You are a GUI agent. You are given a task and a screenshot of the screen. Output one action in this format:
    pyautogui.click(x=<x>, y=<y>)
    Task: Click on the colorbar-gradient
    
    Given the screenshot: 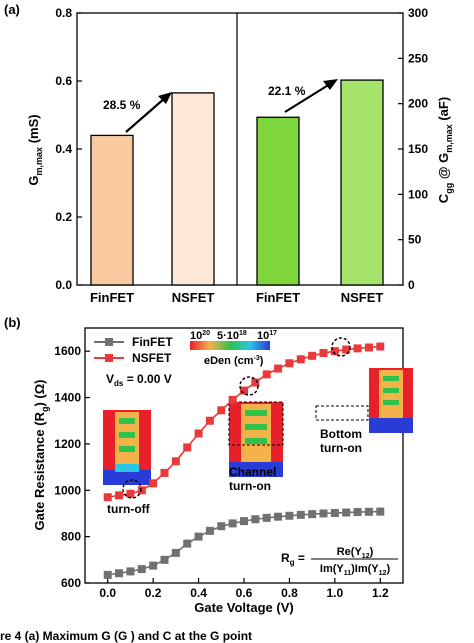 What is the action you would take?
    pyautogui.click(x=230, y=345)
    